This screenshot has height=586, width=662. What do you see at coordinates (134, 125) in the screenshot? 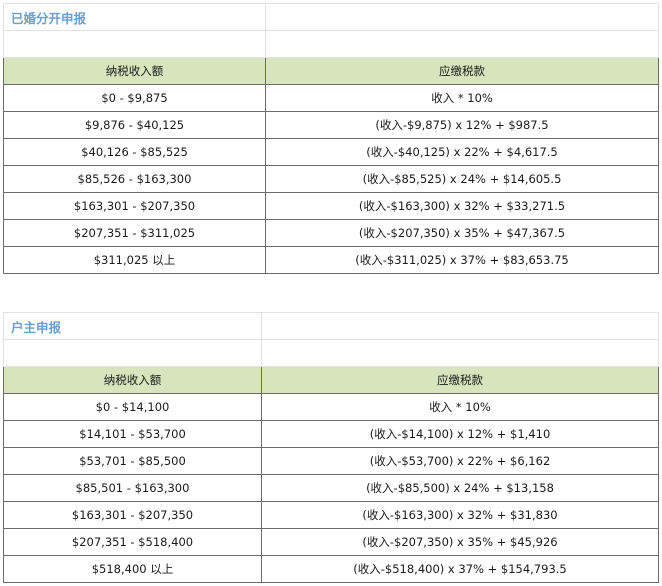
I see `income-range-cell: $9,876 - $40,125` at bounding box center [134, 125].